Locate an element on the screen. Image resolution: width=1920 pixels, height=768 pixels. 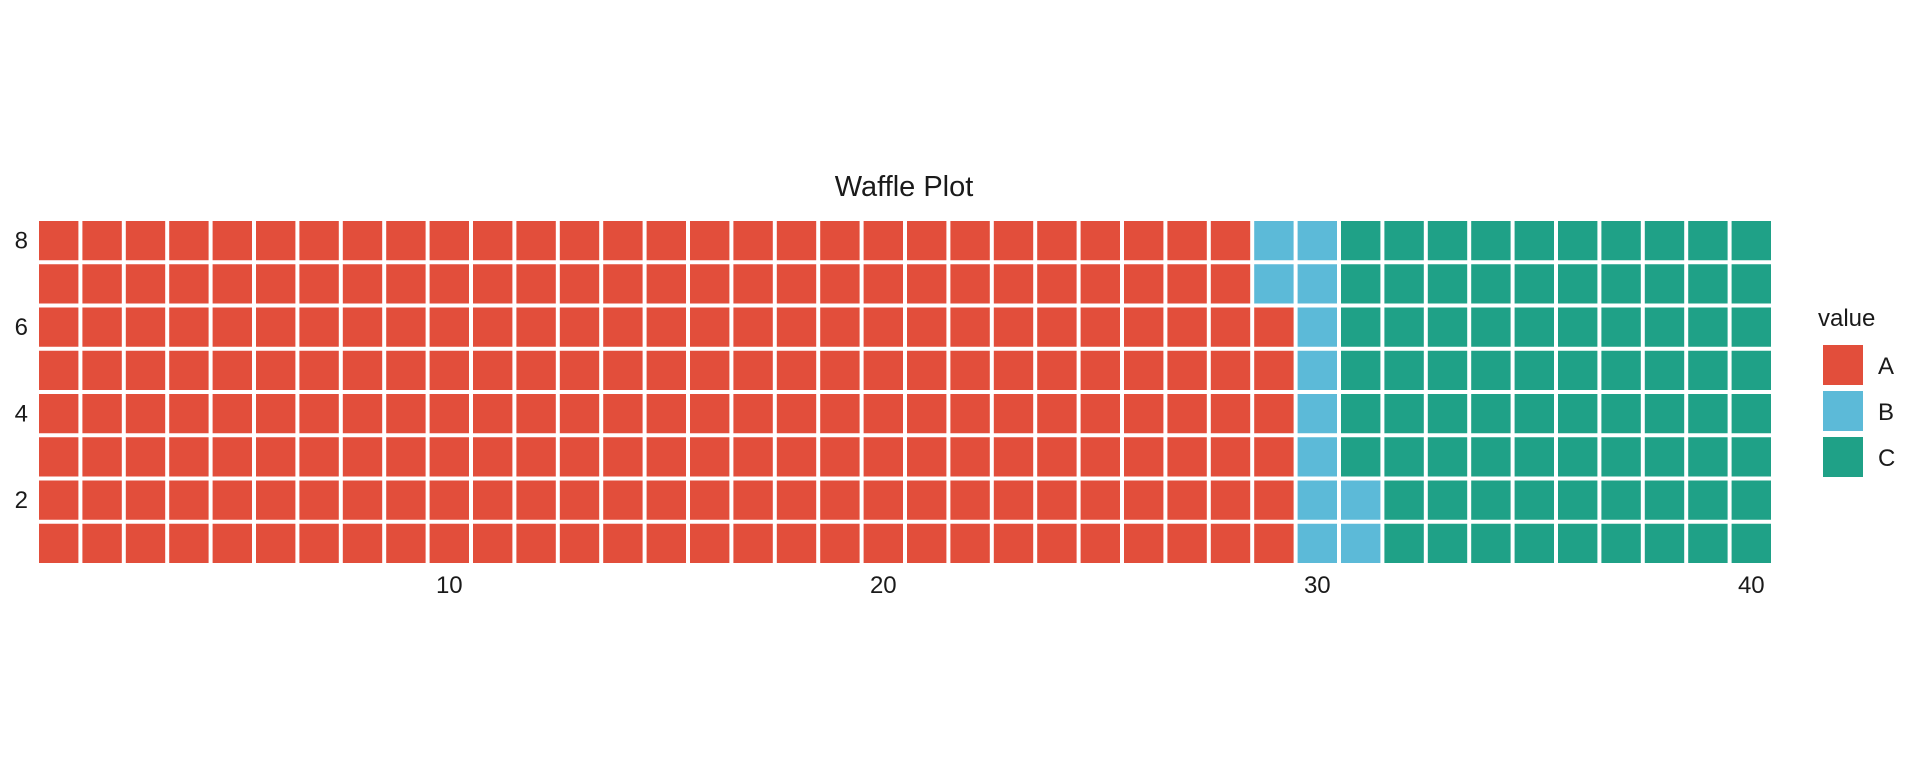
legend-label-a: A is located at coordinates (1886, 366).